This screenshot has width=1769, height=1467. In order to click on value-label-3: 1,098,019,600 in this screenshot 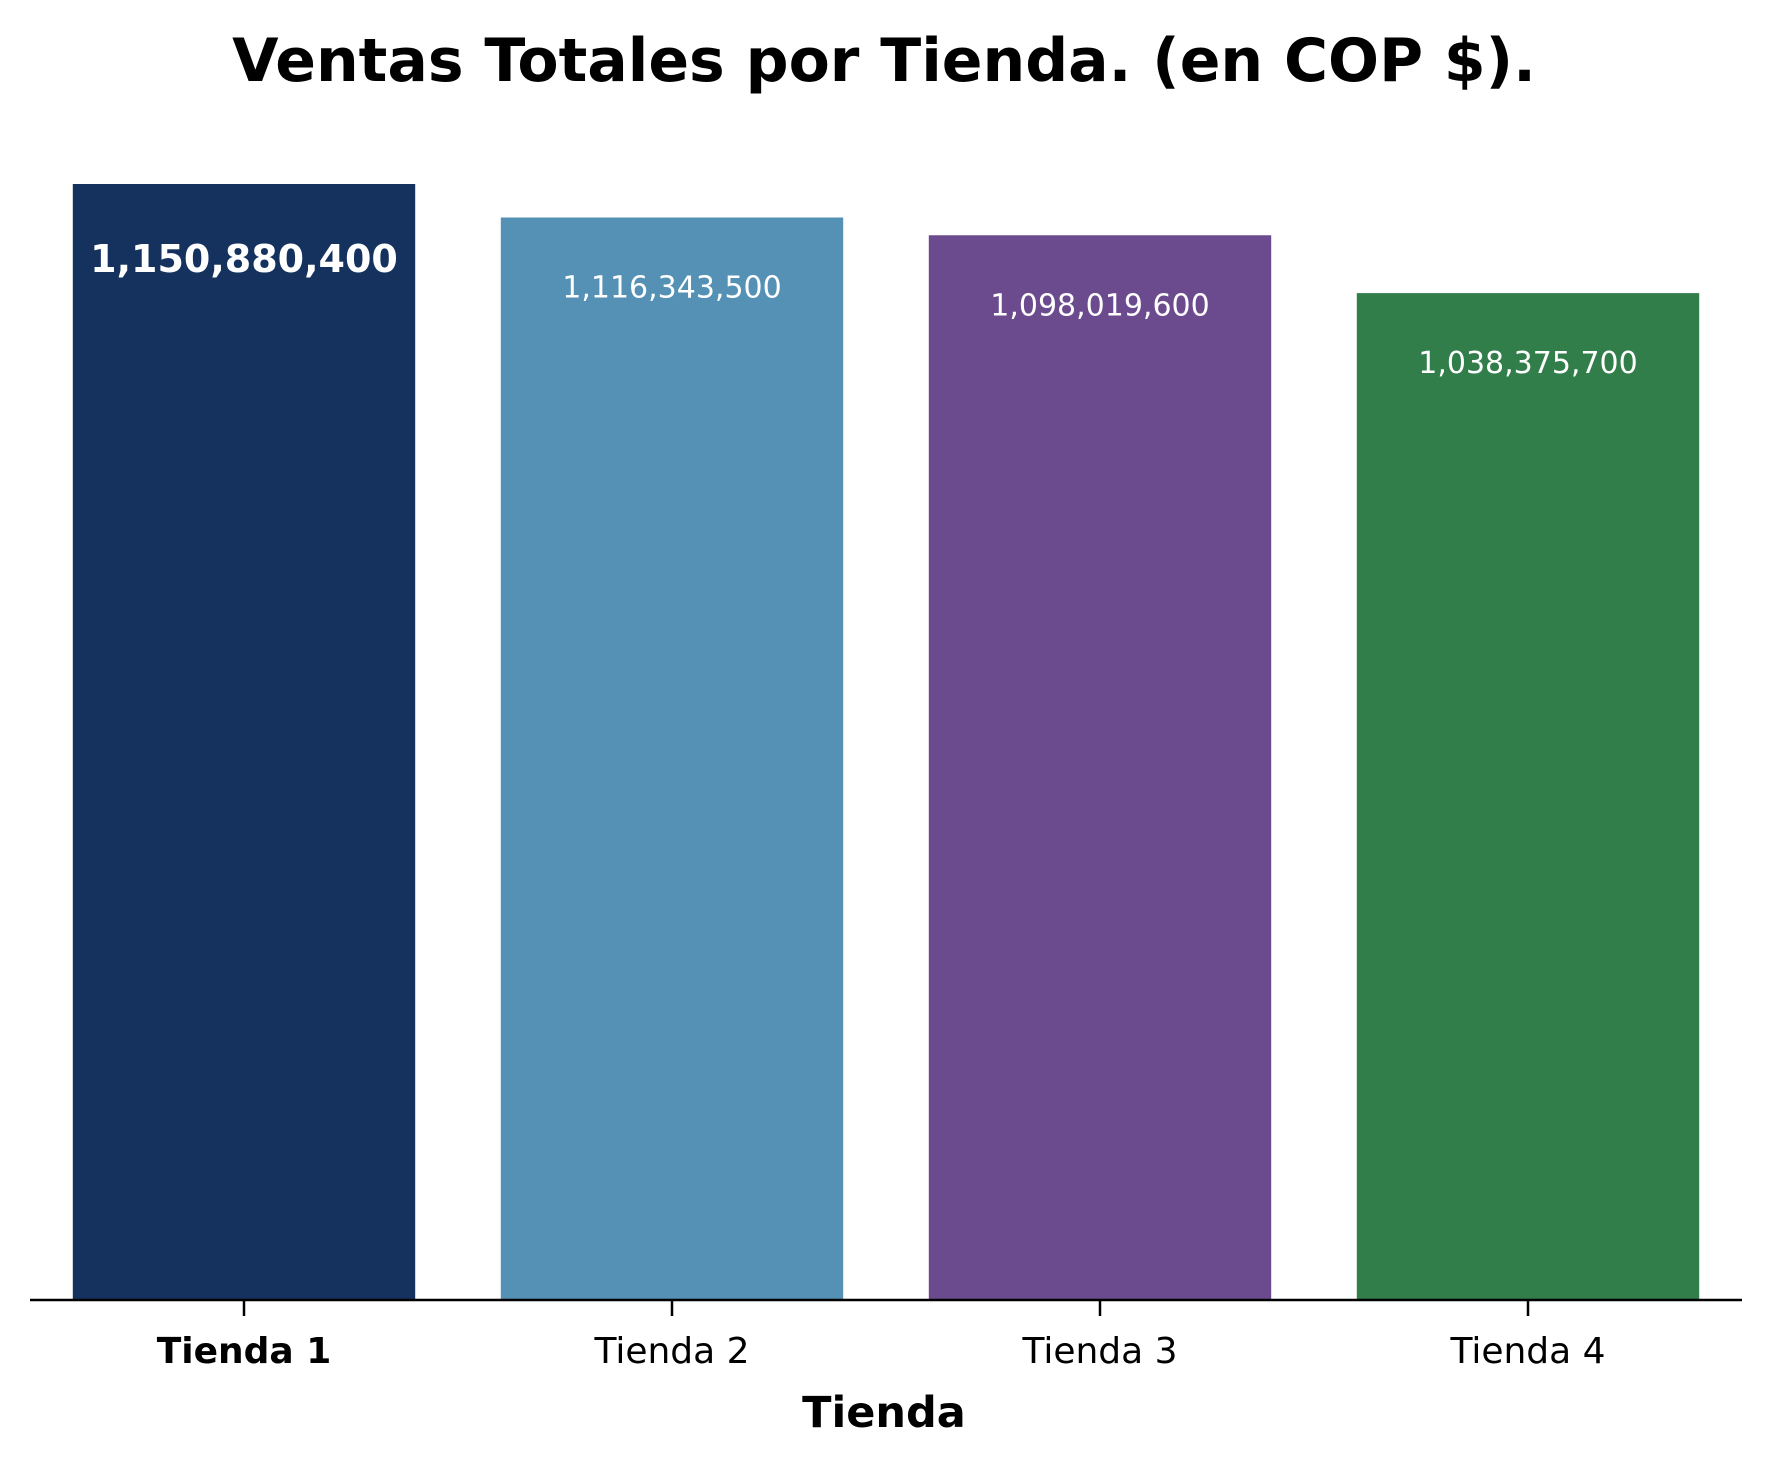, I will do `click(1099, 305)`.